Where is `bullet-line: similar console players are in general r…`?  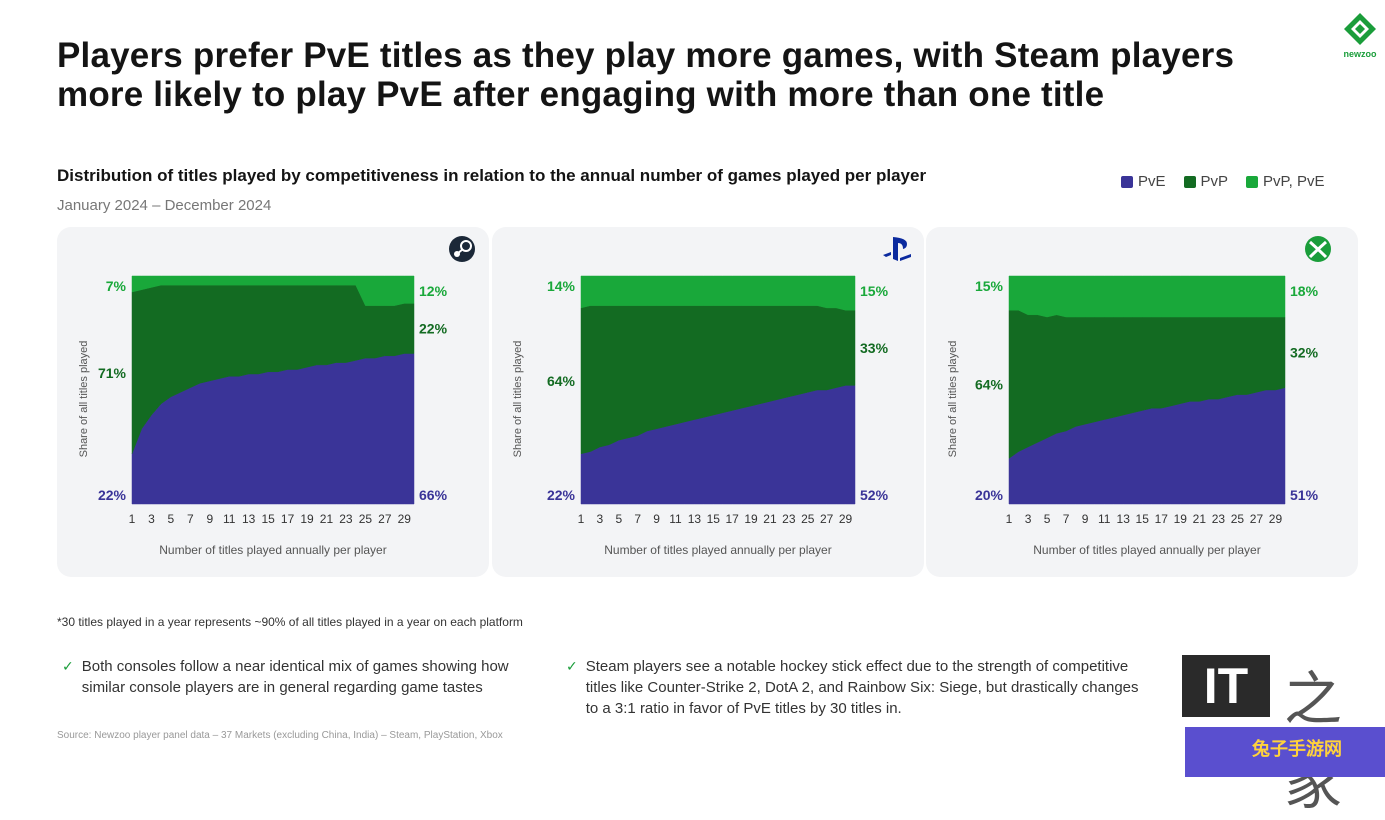 bullet-line: similar console players are in general r… is located at coordinates (282, 687).